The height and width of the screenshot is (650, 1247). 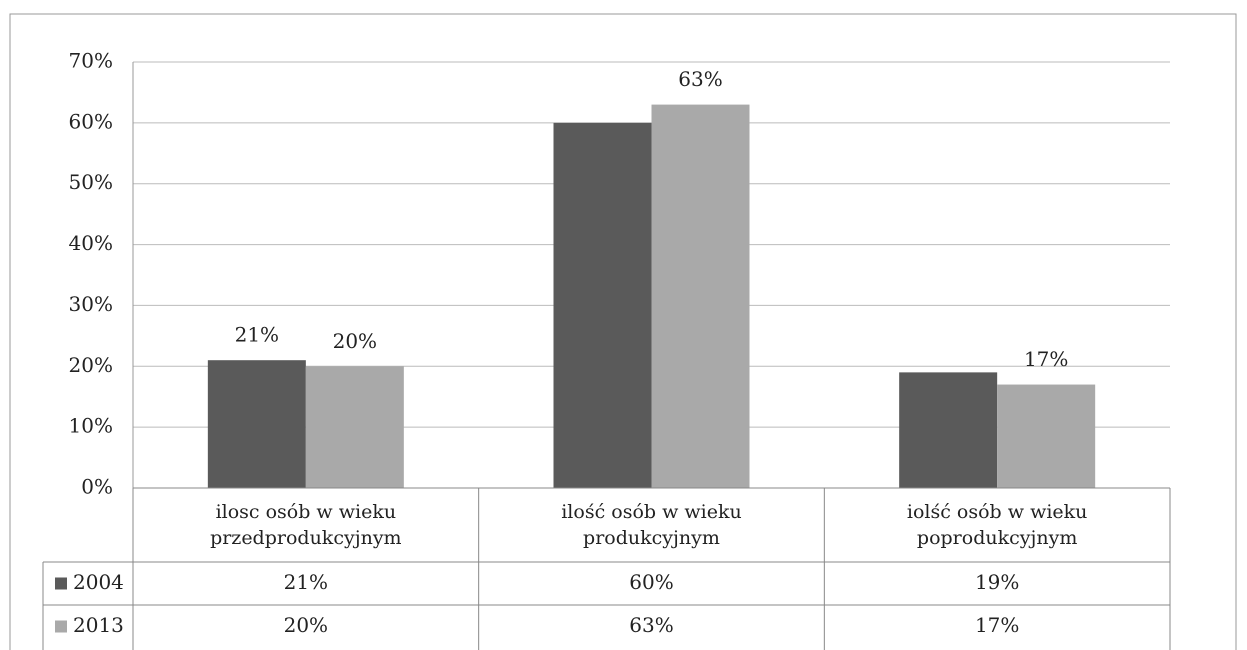 What do you see at coordinates (97, 487) in the screenshot?
I see `y-tick-label: 0%` at bounding box center [97, 487].